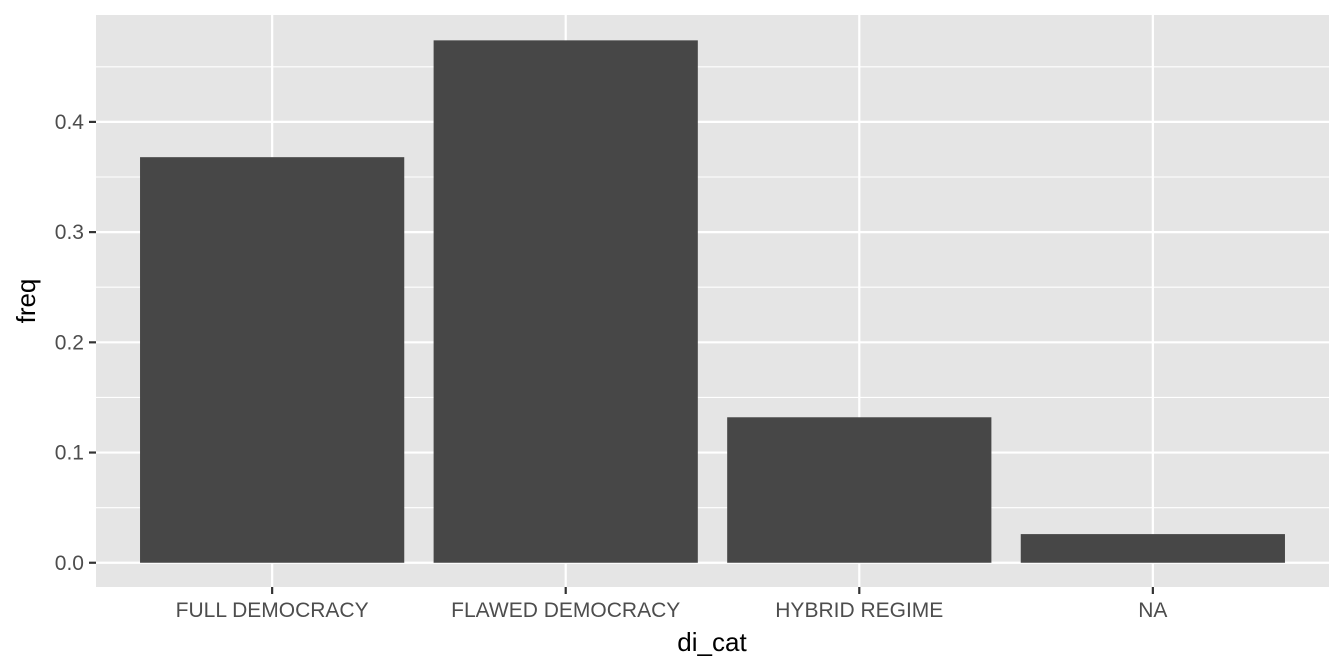 The width and height of the screenshot is (1344, 672). Describe the element at coordinates (859, 610) in the screenshot. I see `x-tick-label: HYBRID REGIME` at that location.